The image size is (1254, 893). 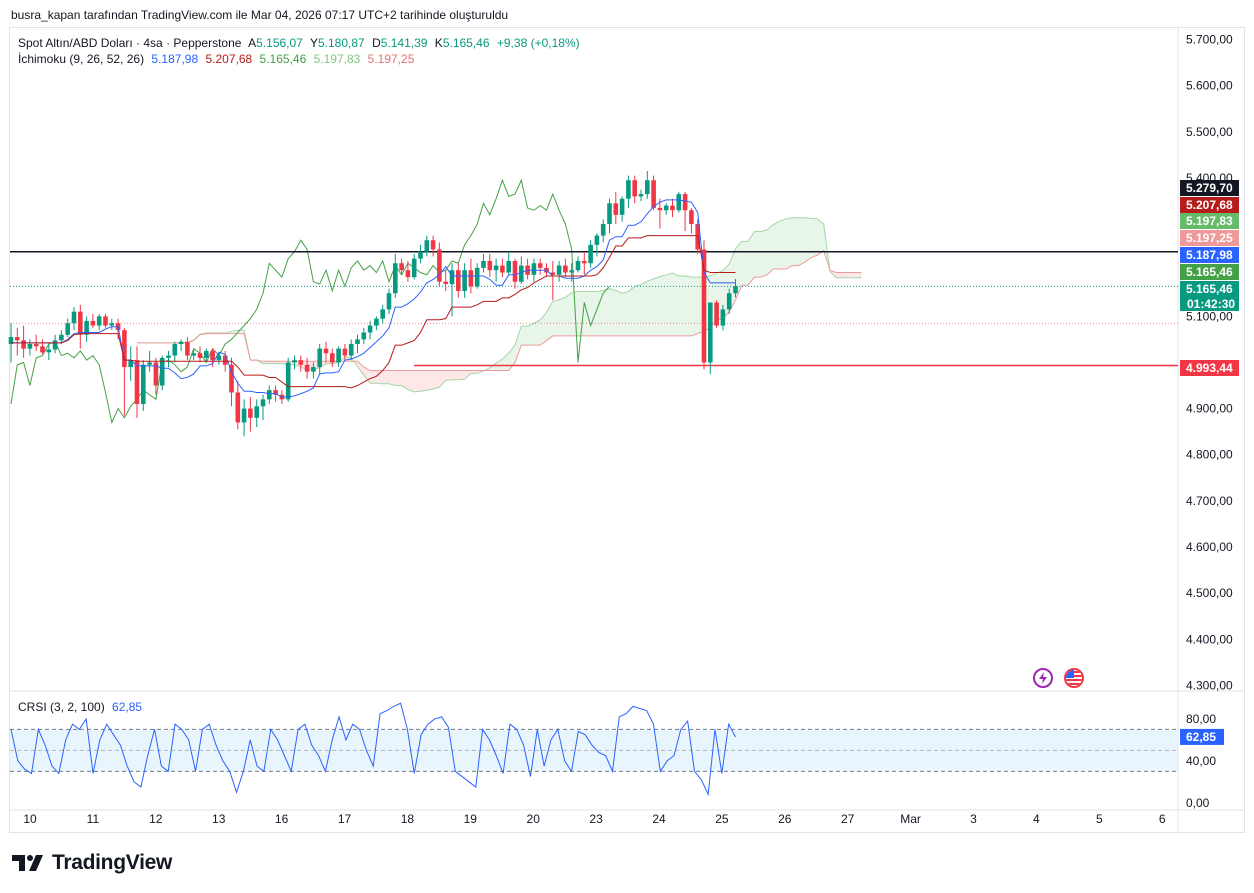 I want to click on crsi-label: CRSI (3, 2, 100), so click(x=61, y=707).